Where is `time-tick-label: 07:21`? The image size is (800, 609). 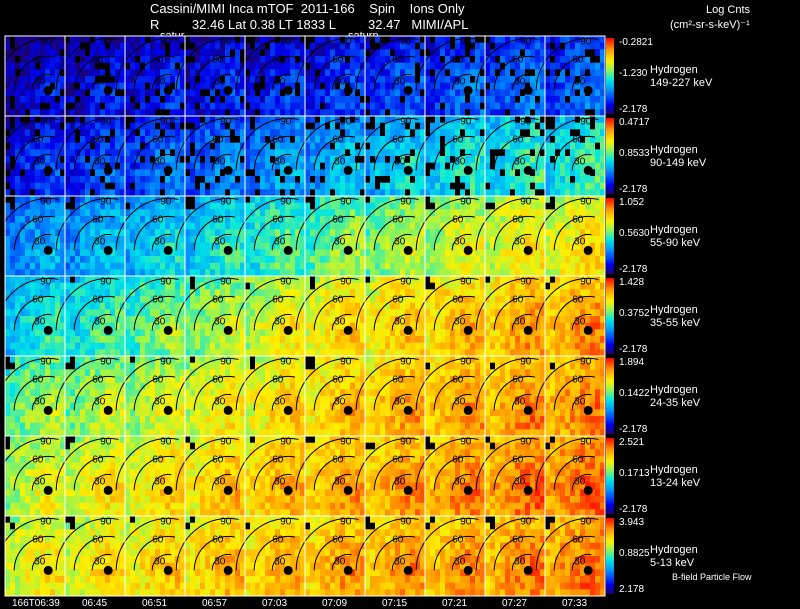 time-tick-label: 07:21 is located at coordinates (455, 603).